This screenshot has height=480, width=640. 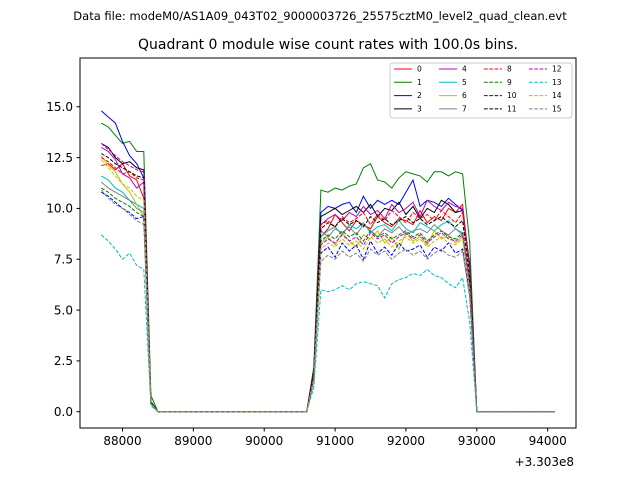 I want to click on legend-box, so click(x=481, y=90).